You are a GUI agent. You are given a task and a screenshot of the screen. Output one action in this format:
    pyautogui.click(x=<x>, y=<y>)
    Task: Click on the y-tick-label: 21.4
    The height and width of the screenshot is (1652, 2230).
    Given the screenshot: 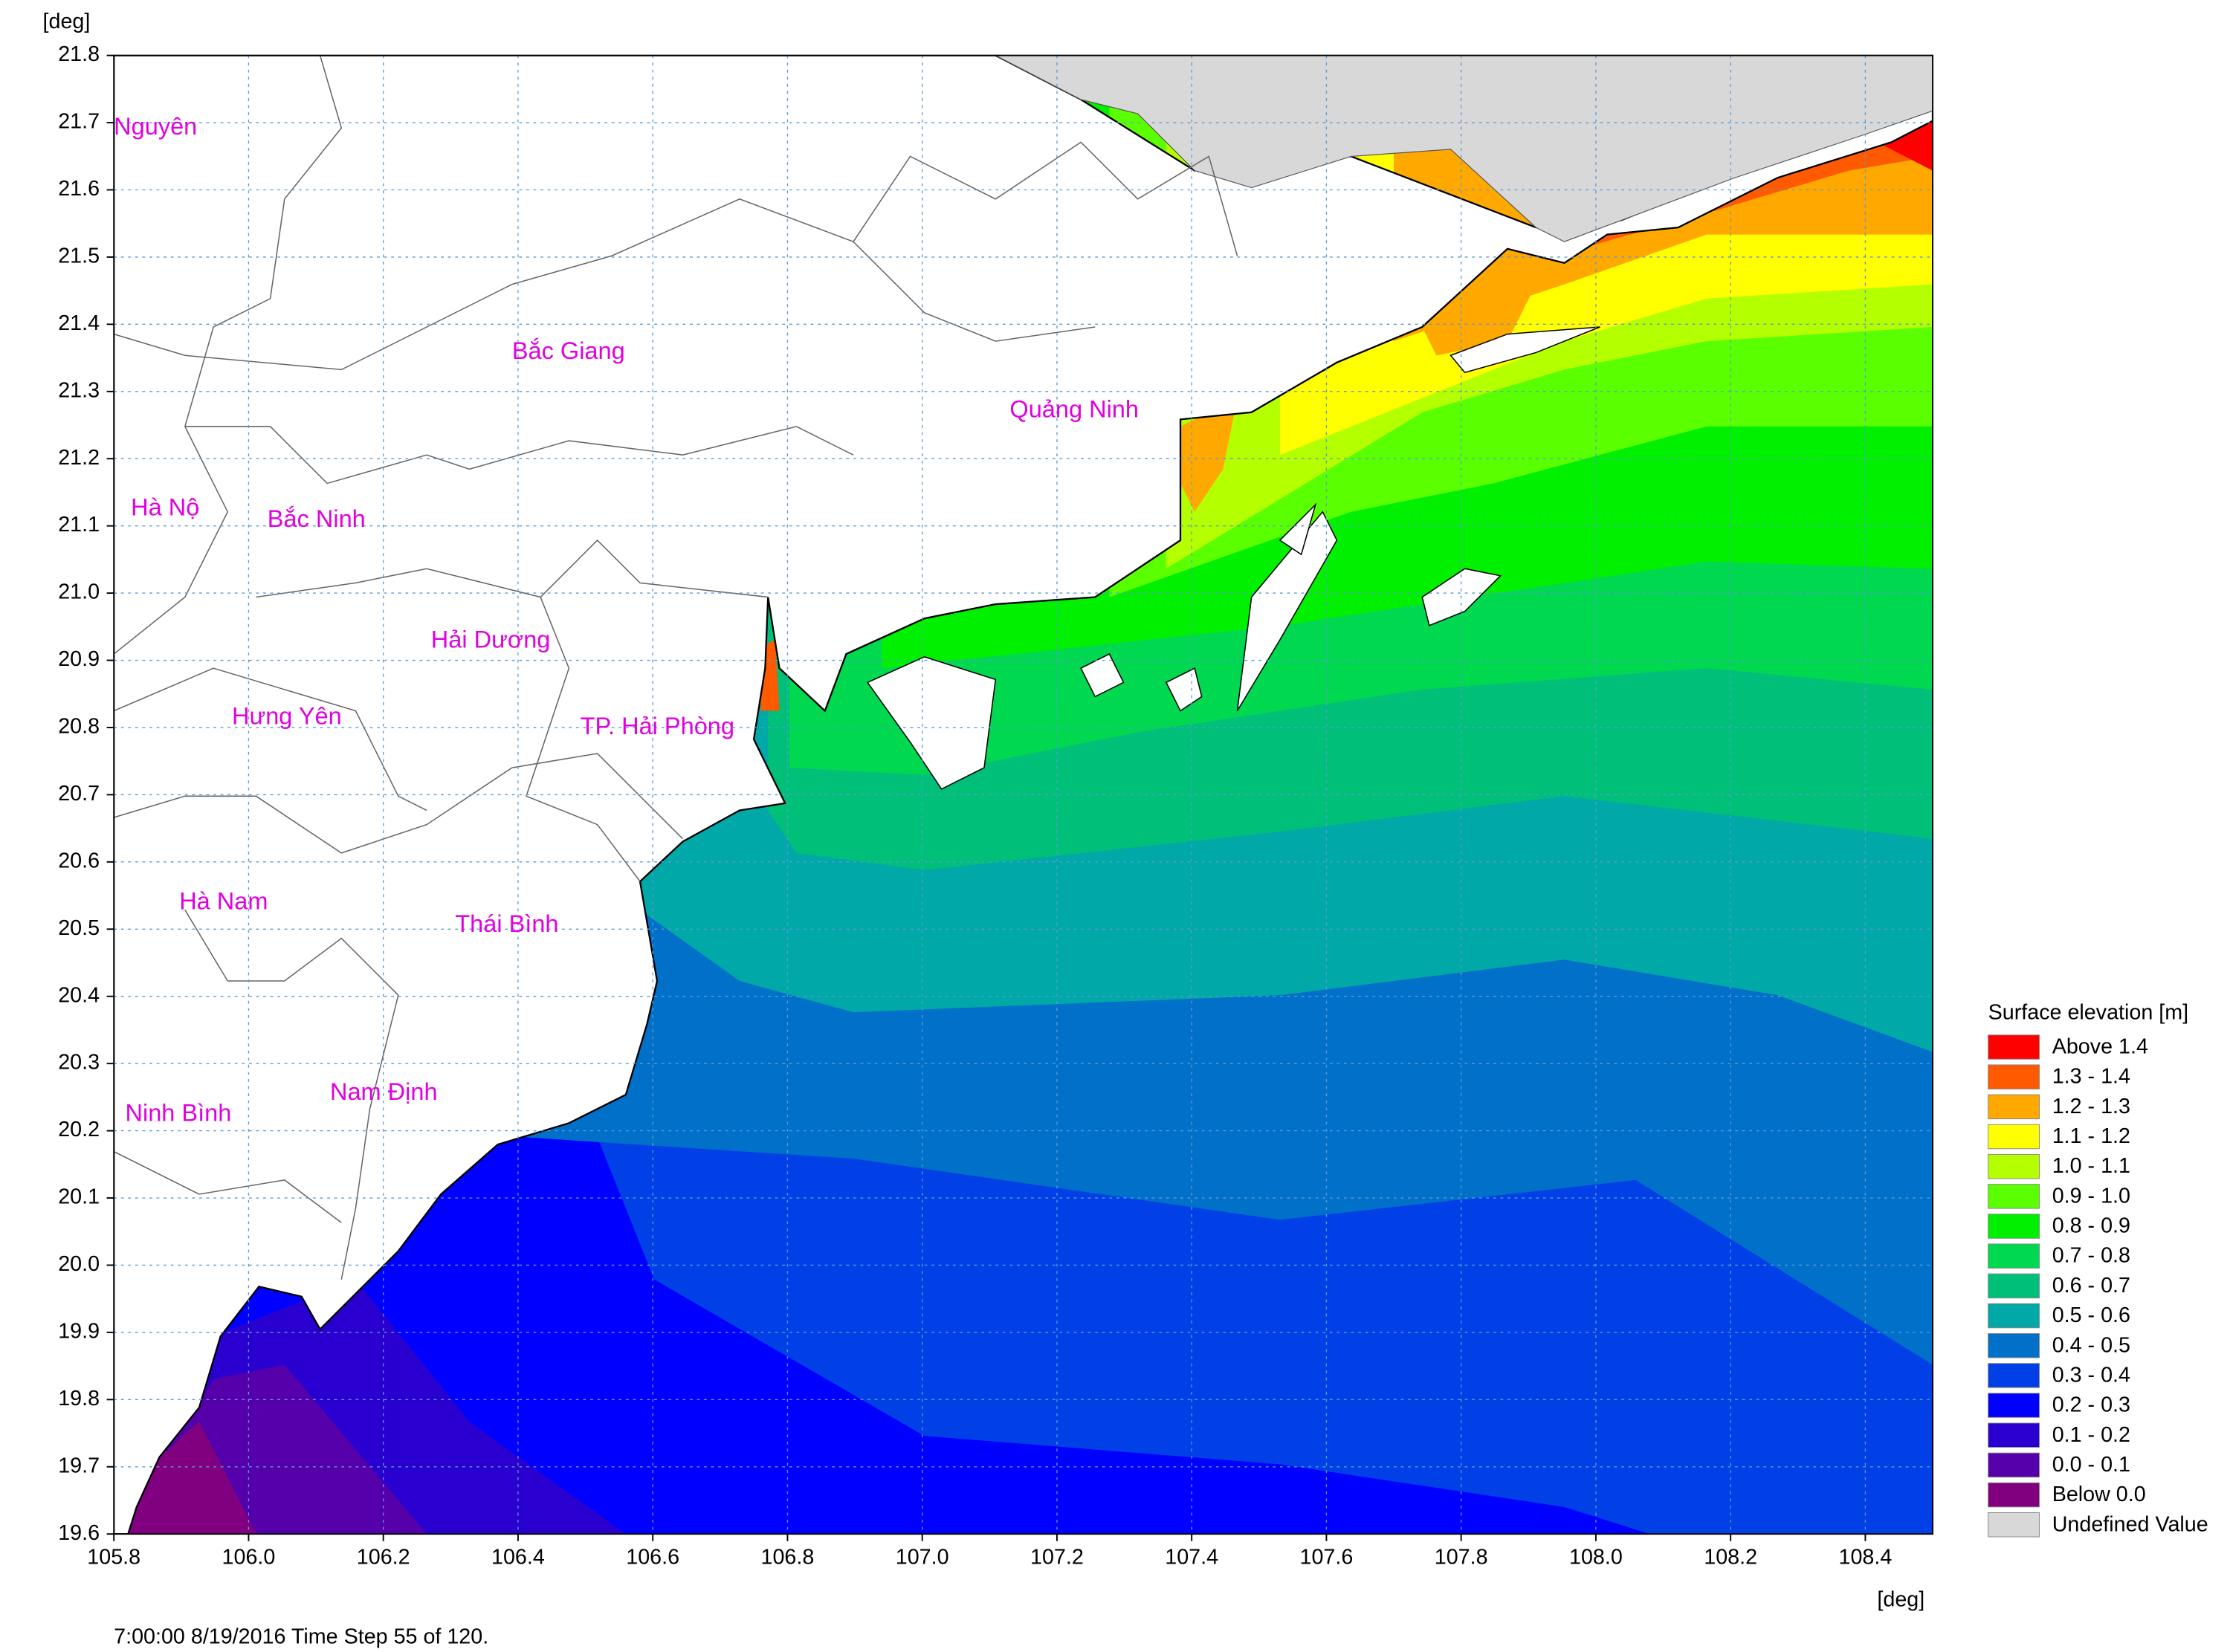 What is the action you would take?
    pyautogui.click(x=79, y=323)
    